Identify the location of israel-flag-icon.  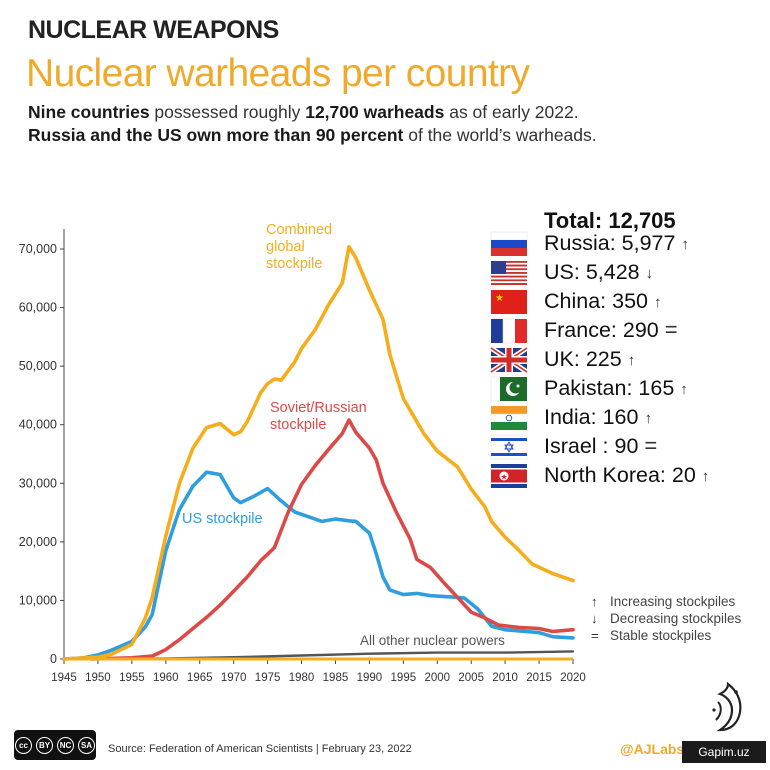
(509, 447).